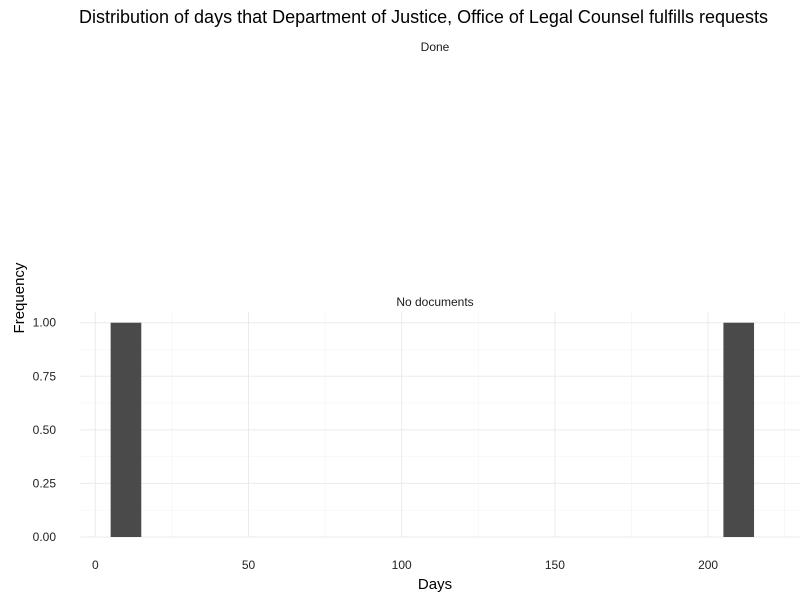 The image size is (800, 600). I want to click on y-tick-label: 0.50, so click(45, 430).